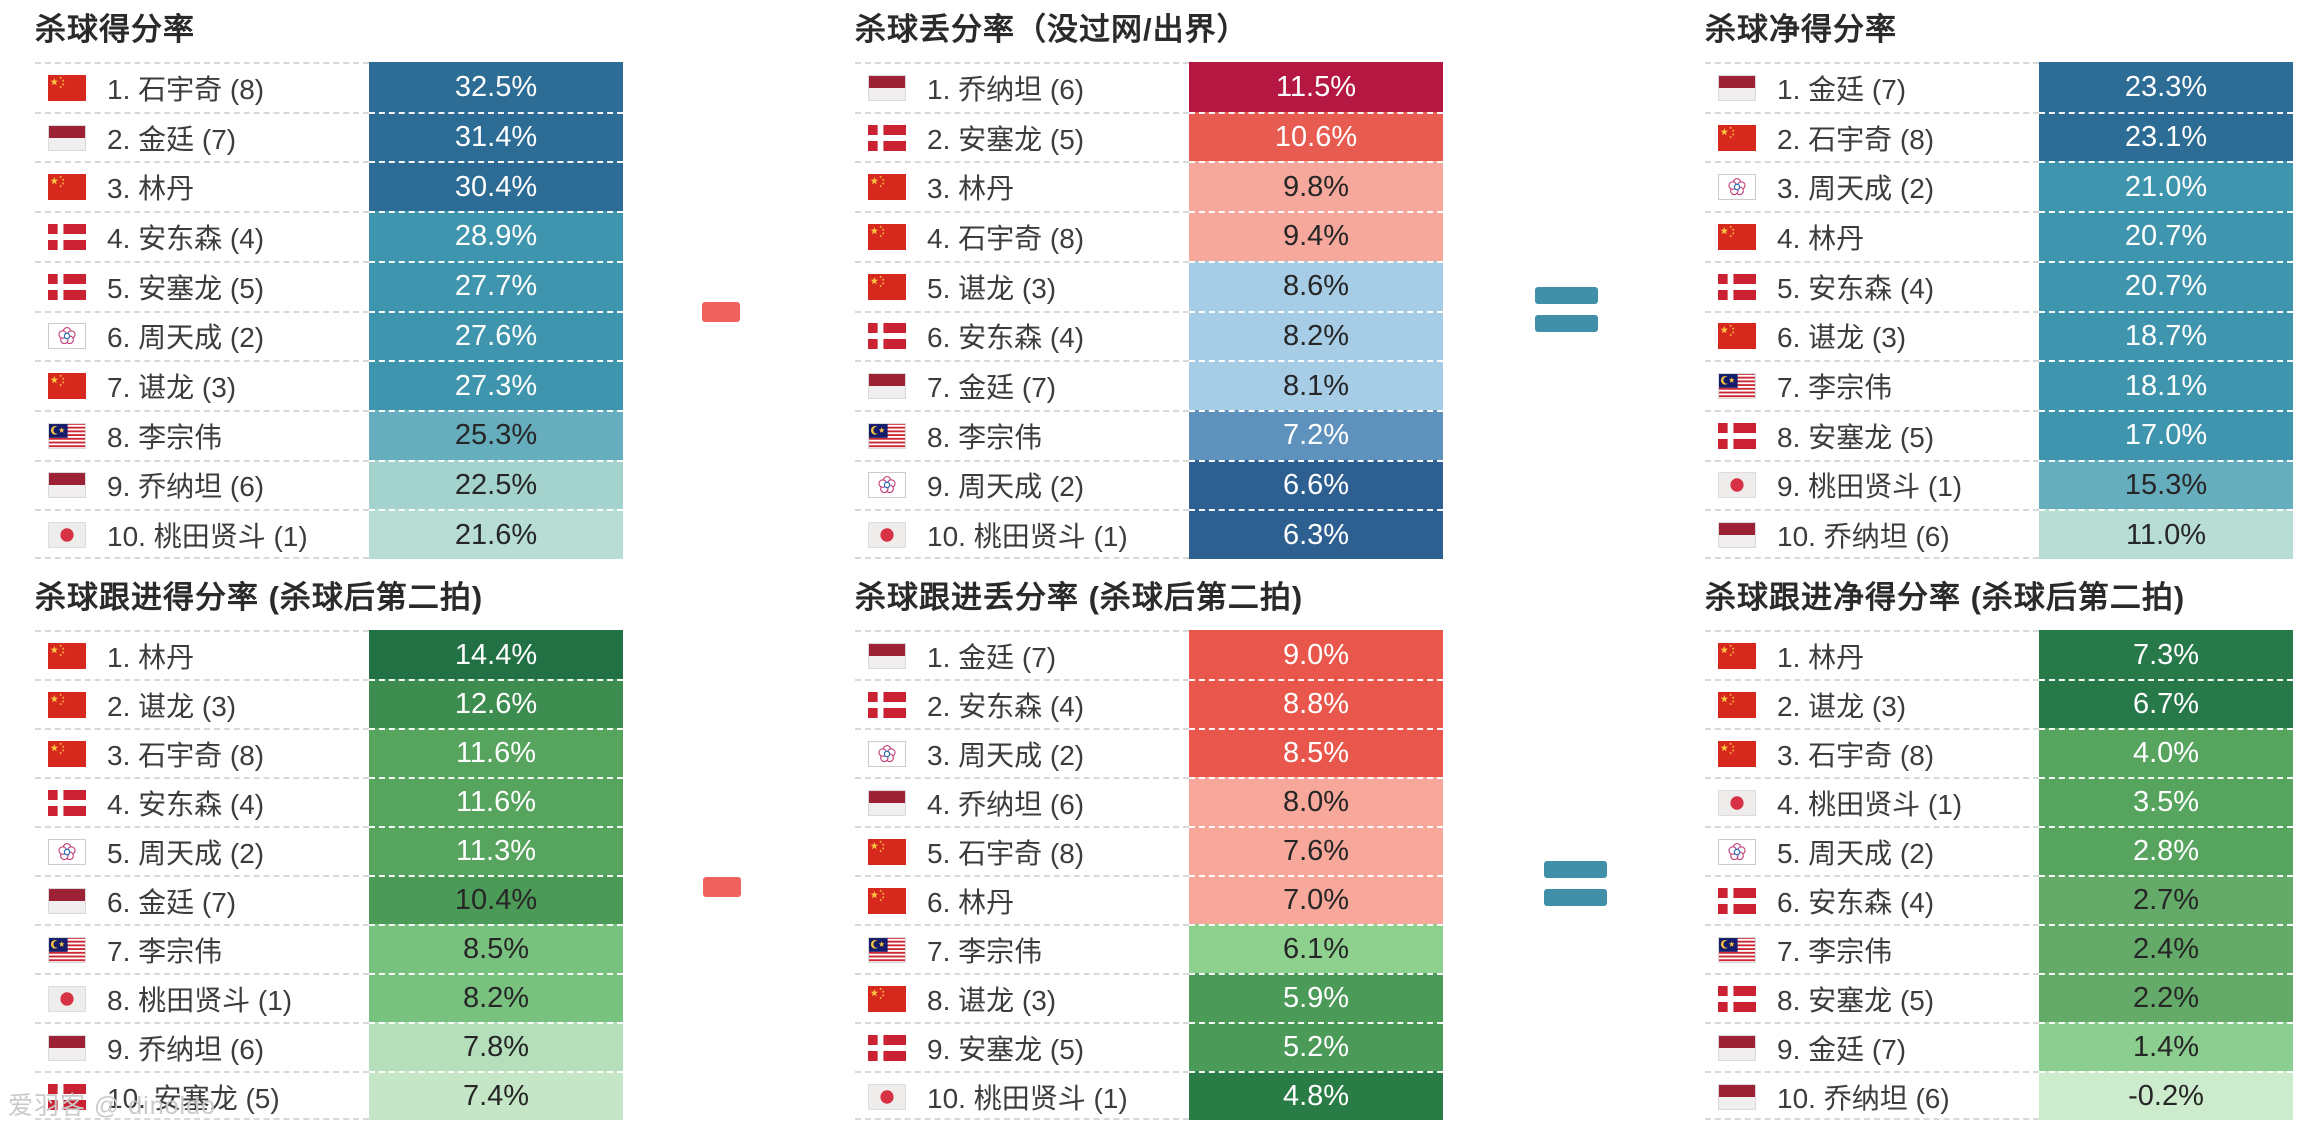  I want to click on player-label: 3. 石宇奇 (8), so click(186, 755).